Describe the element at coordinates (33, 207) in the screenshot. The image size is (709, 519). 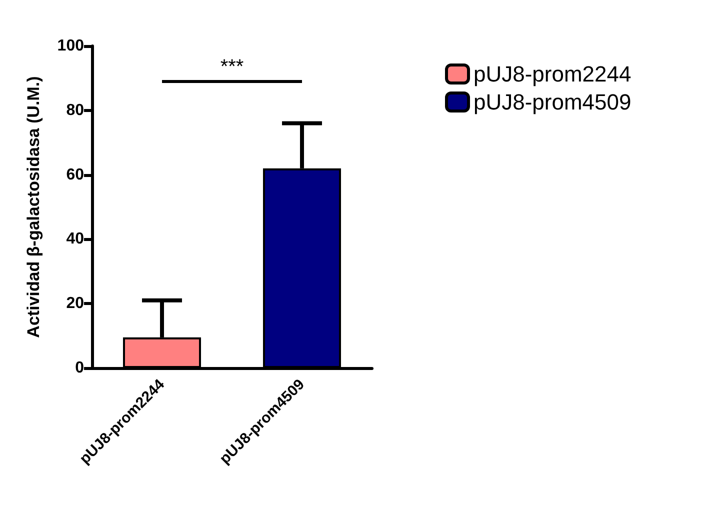
I see `y-axis-title: Actividad β-galactosidasa (U.M.)` at that location.